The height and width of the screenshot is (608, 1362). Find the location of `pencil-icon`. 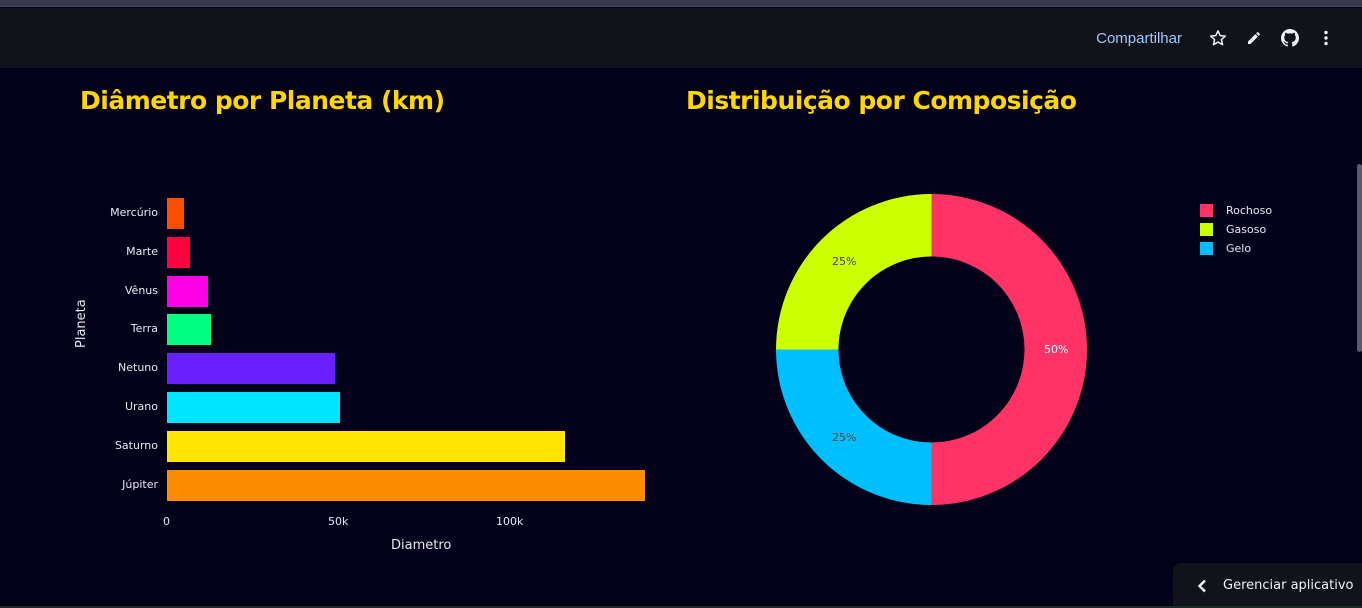

pencil-icon is located at coordinates (1254, 38).